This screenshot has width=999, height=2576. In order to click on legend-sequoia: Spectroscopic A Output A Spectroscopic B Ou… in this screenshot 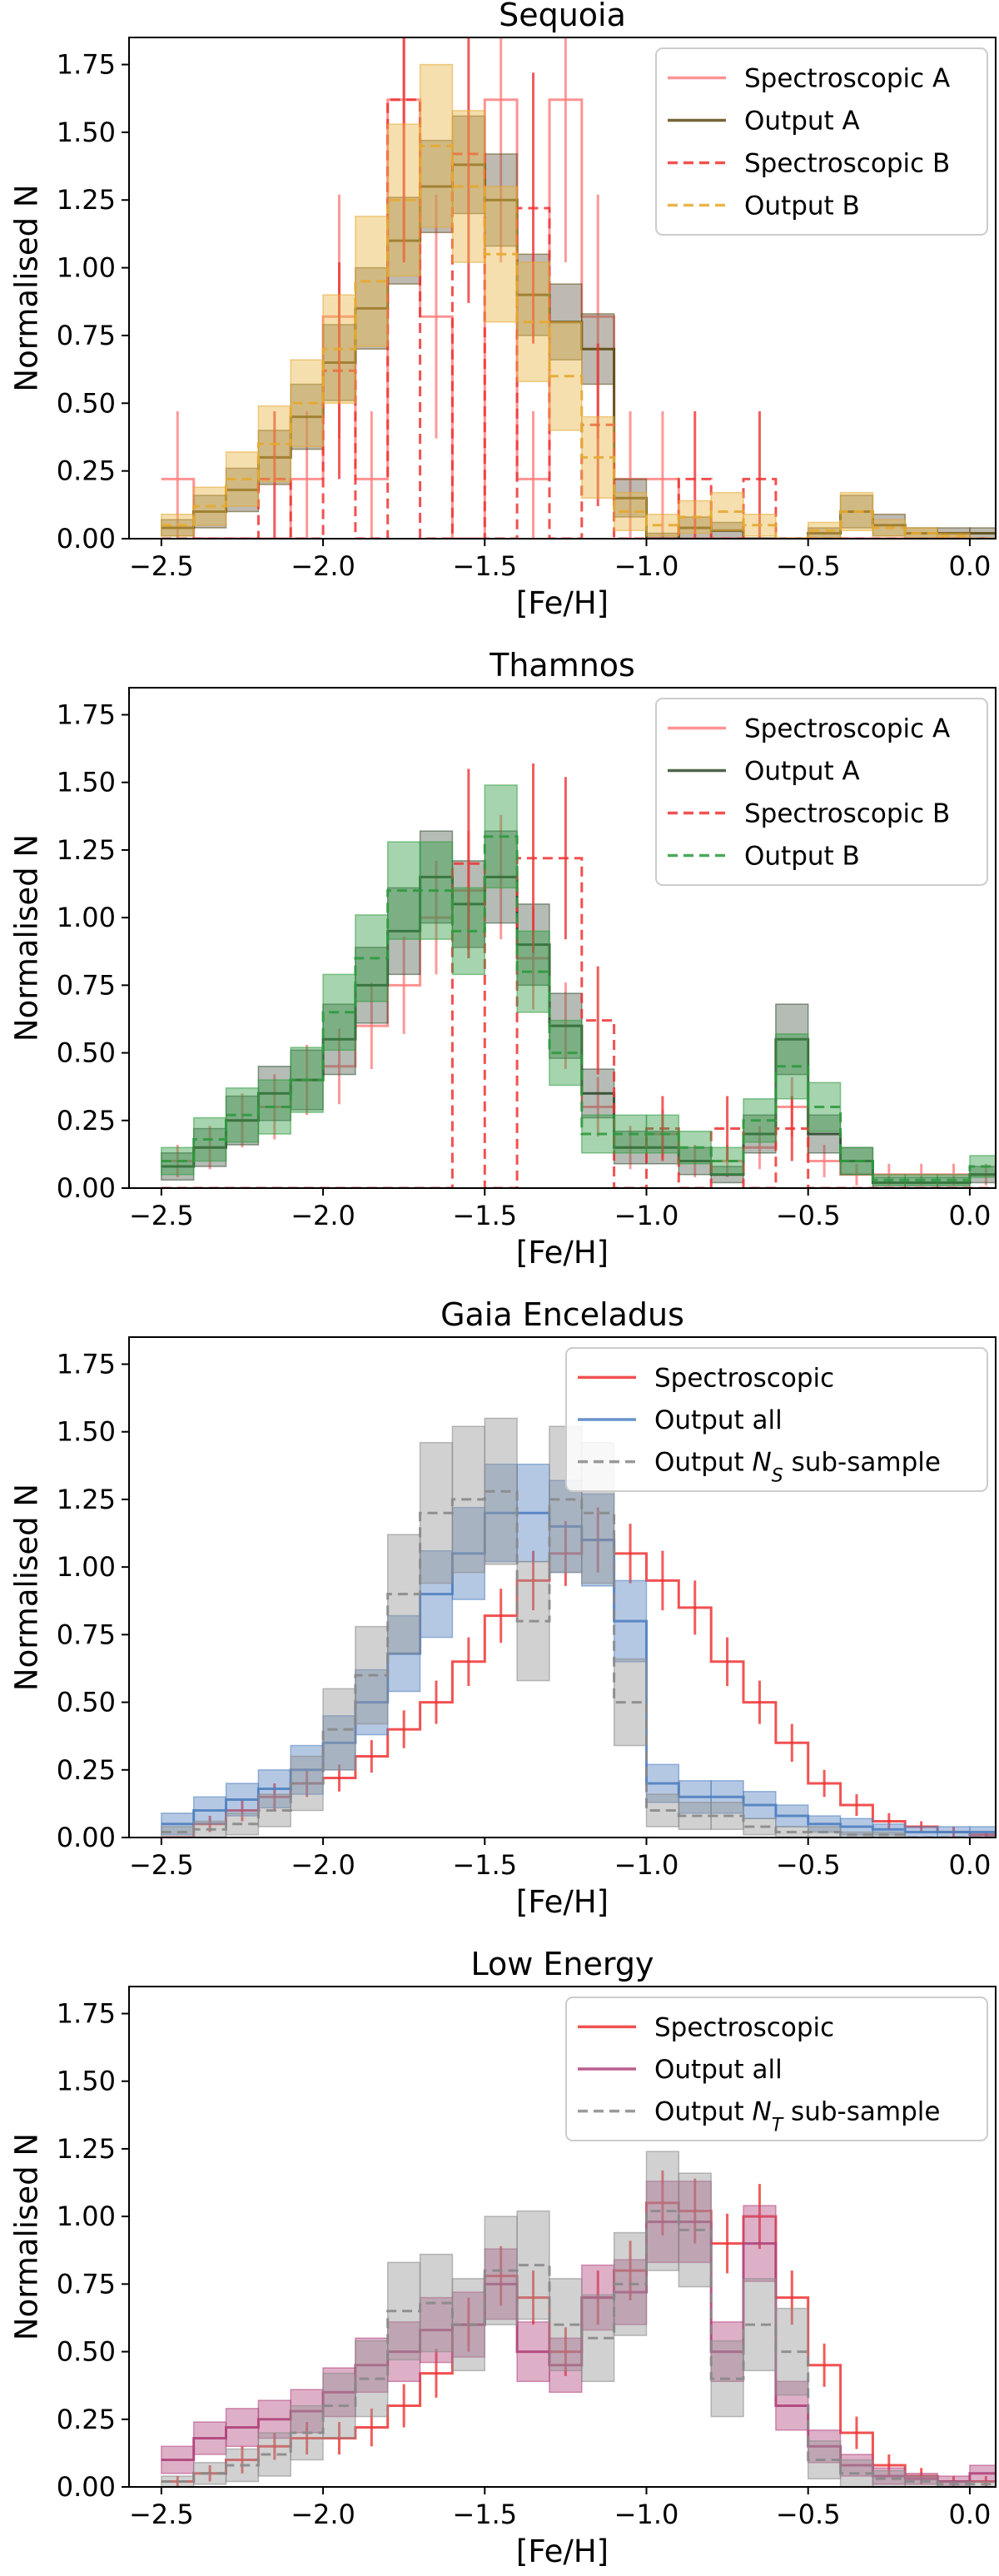, I will do `click(821, 141)`.